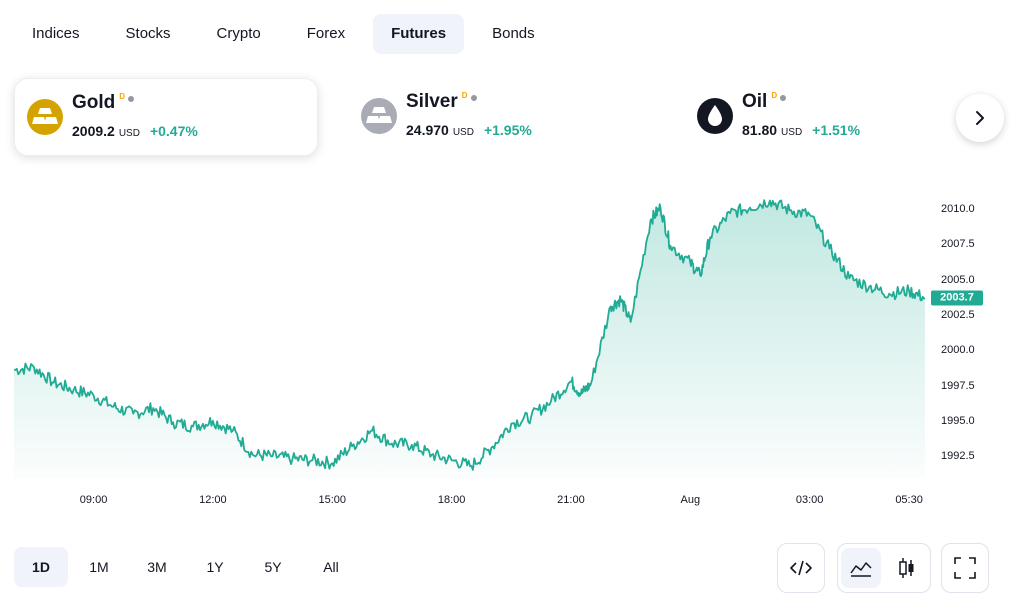 The height and width of the screenshot is (595, 1010). What do you see at coordinates (690, 500) in the screenshot?
I see `x-axis-tick: Aug` at bounding box center [690, 500].